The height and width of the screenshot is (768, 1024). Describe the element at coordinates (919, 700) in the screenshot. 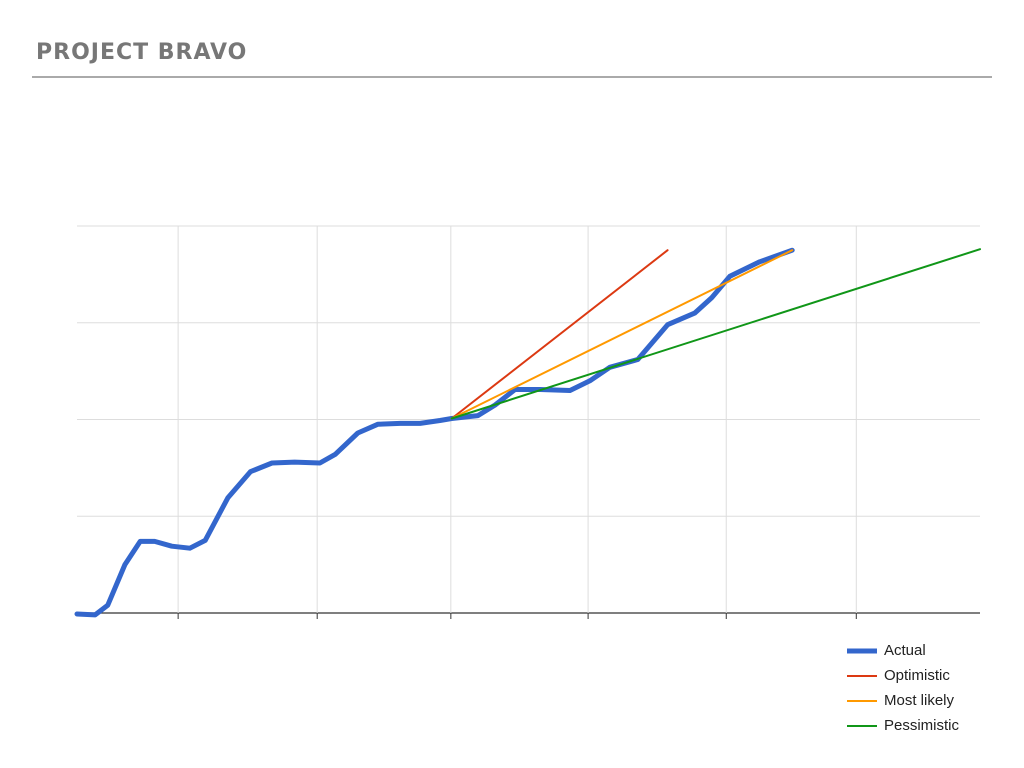

I see `legend-label: Most likely` at that location.